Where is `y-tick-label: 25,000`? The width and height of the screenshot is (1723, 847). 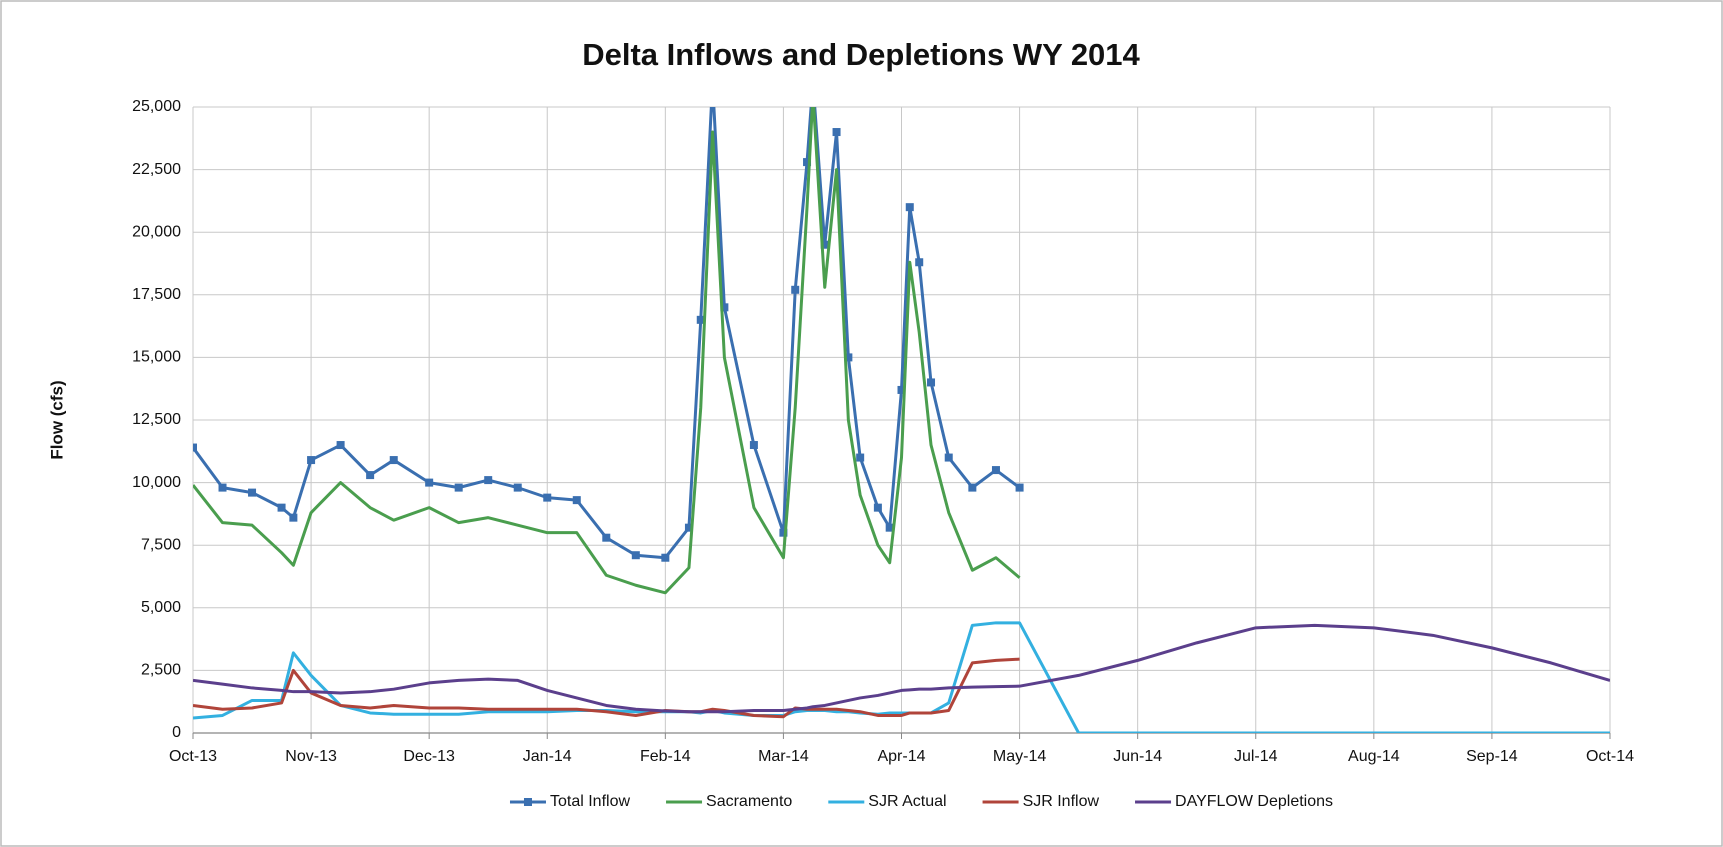 y-tick-label: 25,000 is located at coordinates (156, 106).